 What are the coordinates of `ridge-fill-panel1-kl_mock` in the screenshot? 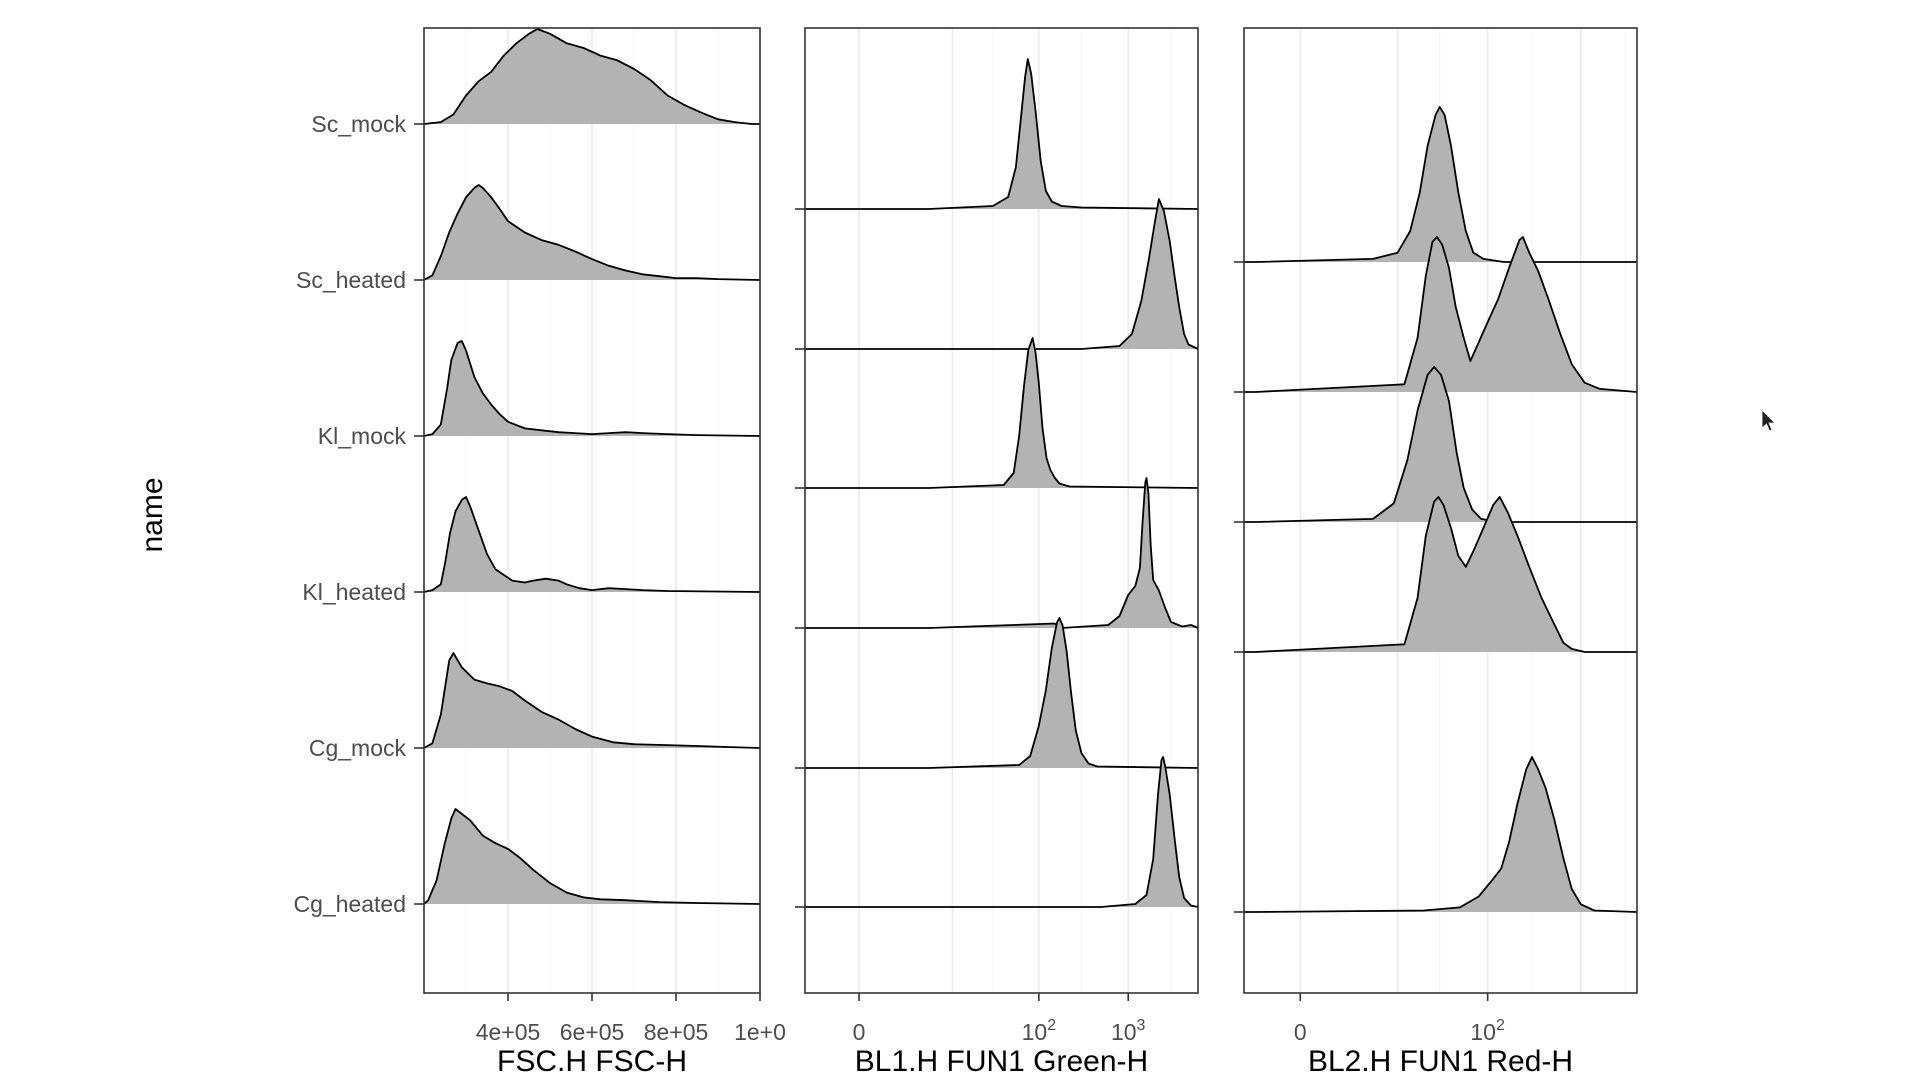 It's located at (592, 388).